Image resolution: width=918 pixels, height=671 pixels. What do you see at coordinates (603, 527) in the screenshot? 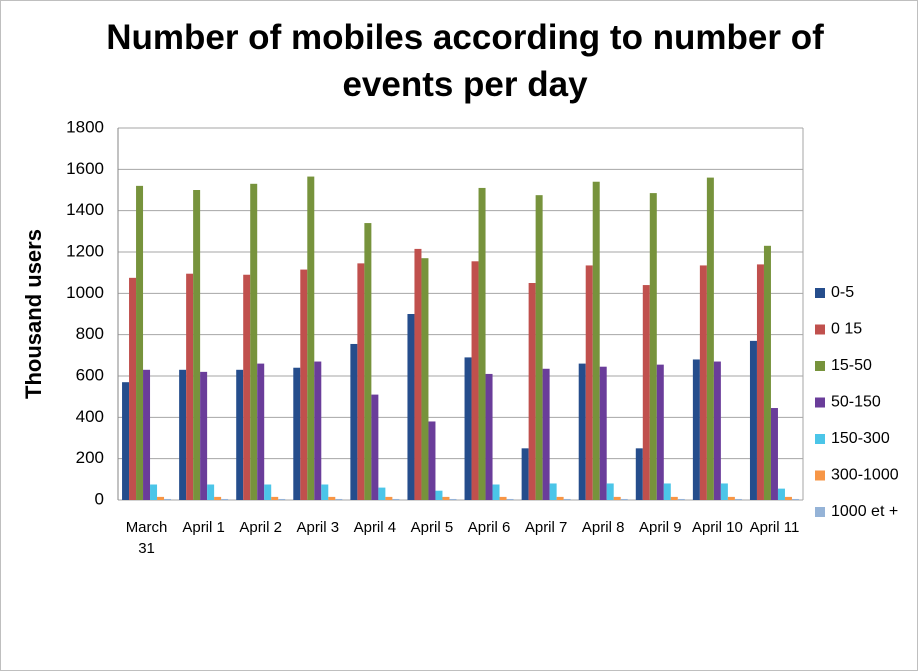
I see `x-tick-label: April 8` at bounding box center [603, 527].